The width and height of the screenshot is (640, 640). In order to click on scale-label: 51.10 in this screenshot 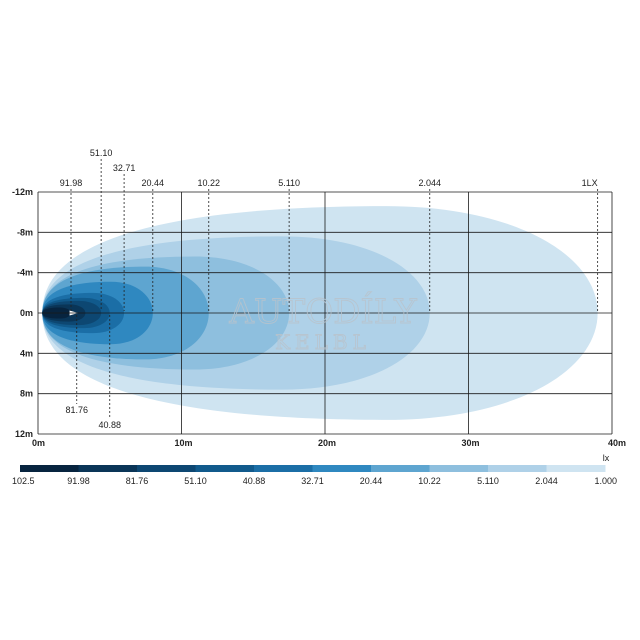, I will do `click(195, 481)`.